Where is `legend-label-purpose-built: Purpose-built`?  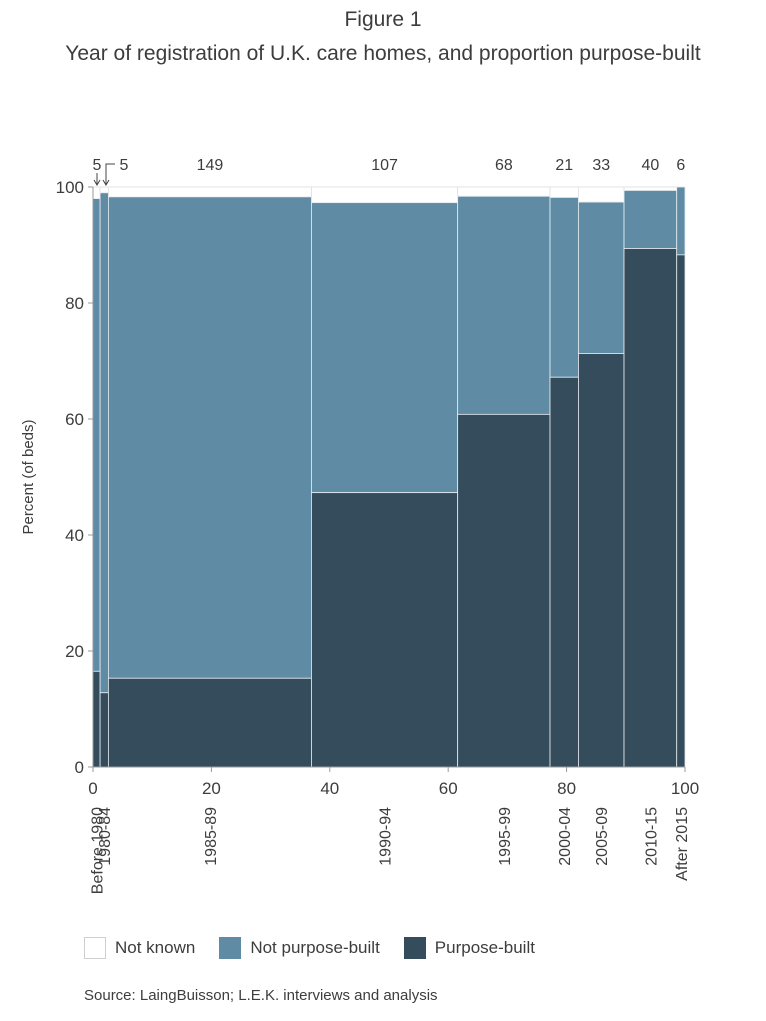 legend-label-purpose-built: Purpose-built is located at coordinates (484, 947).